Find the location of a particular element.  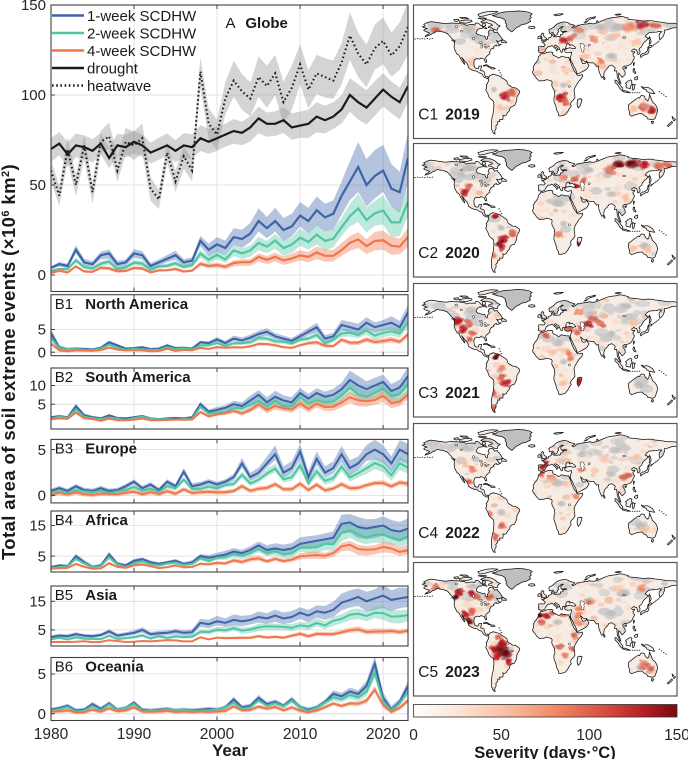

svg-text: Globe is located at coordinates (266, 23).